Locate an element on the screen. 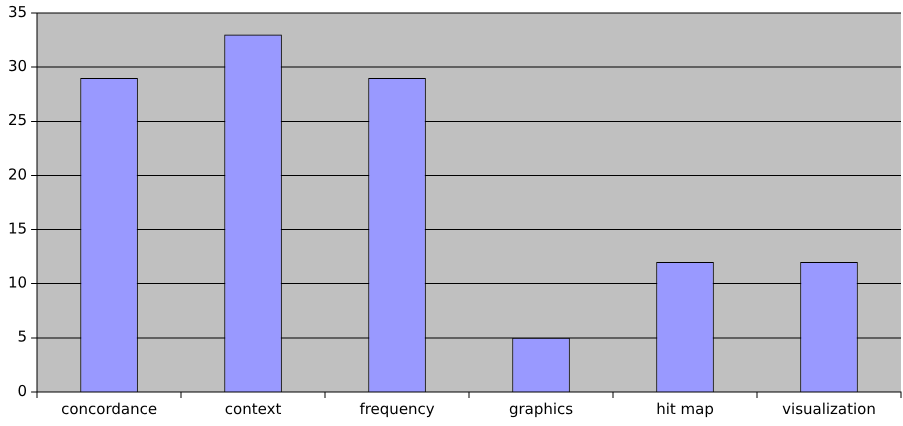  y-tick-label: 25 is located at coordinates (18, 120).